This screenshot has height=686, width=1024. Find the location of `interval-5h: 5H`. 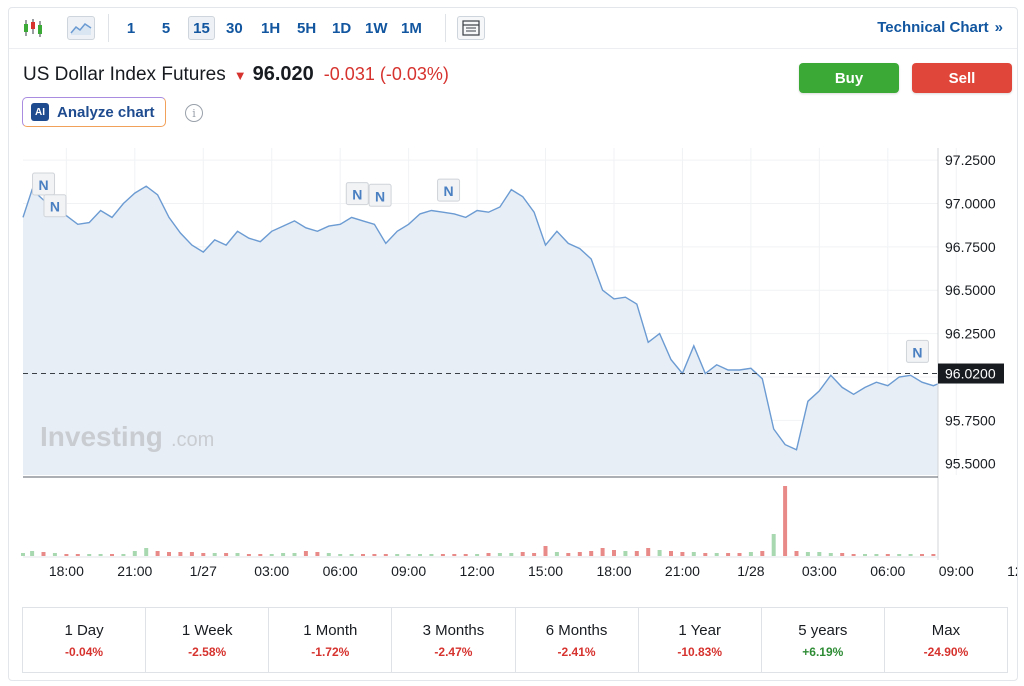

interval-5h: 5H is located at coordinates (307, 28).